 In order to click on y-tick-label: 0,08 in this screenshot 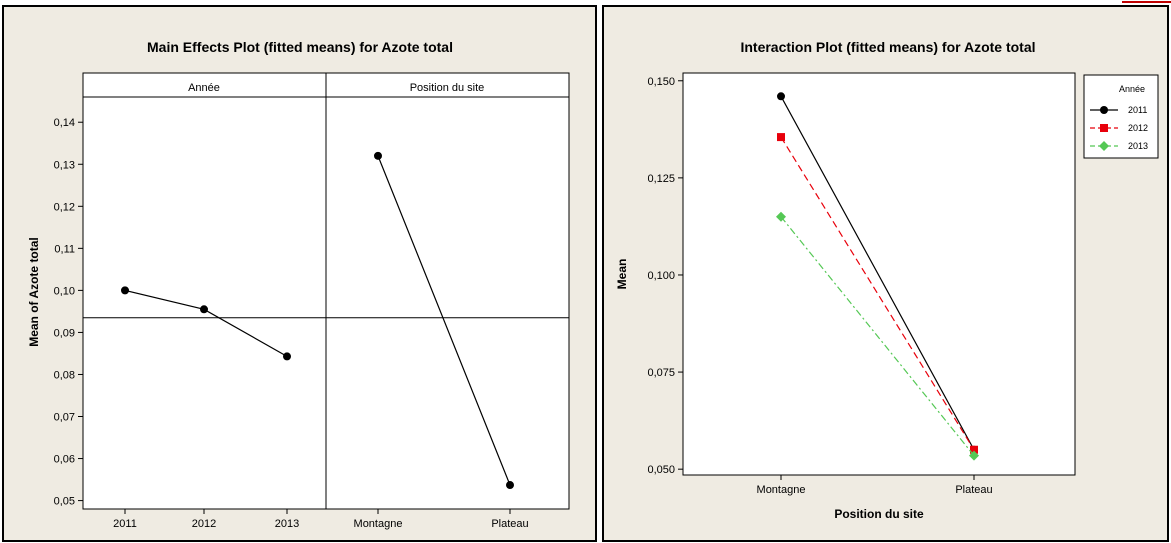, I will do `click(64, 375)`.